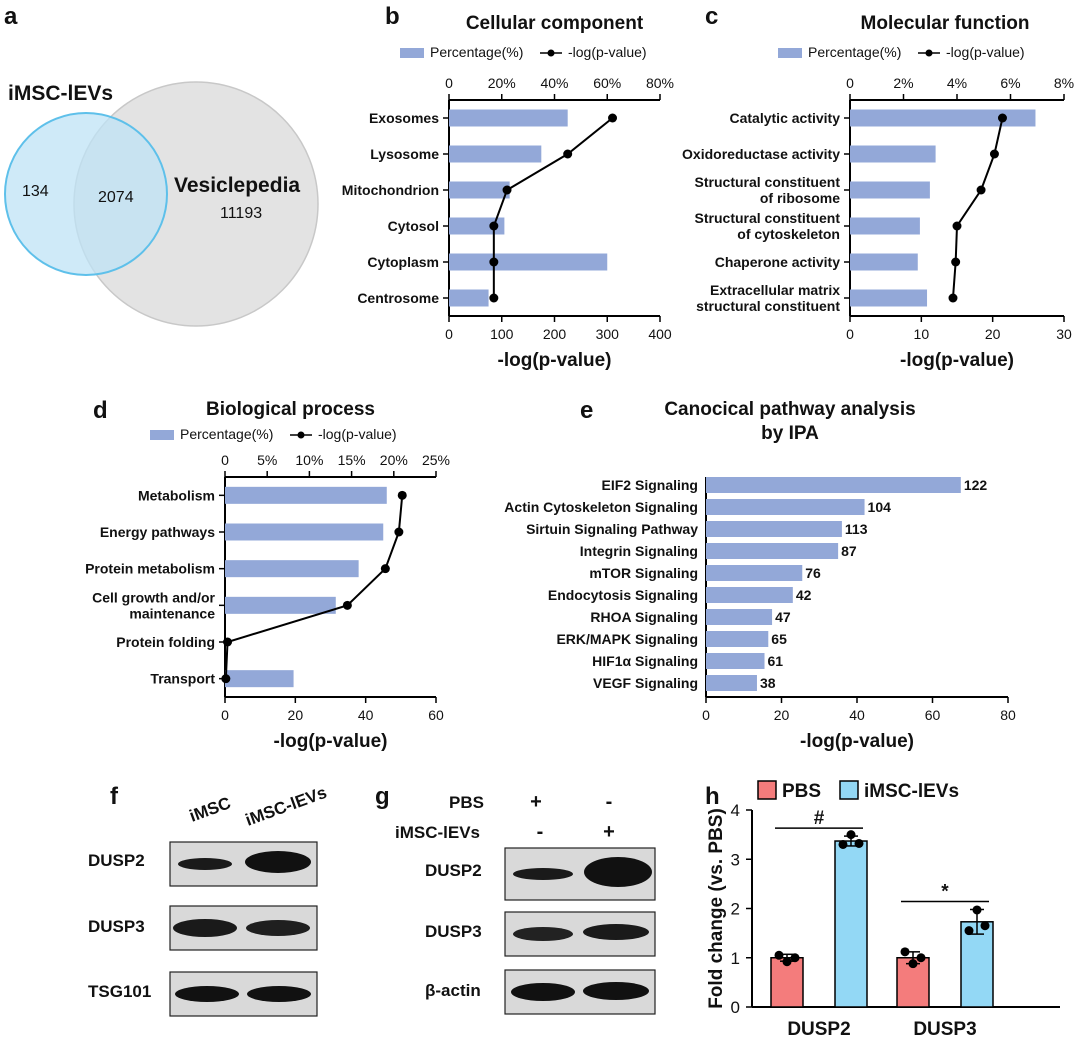 The image size is (1080, 1047). Describe the element at coordinates (554, 83) in the screenshot. I see `top-axis-tick-label: 40%` at that location.